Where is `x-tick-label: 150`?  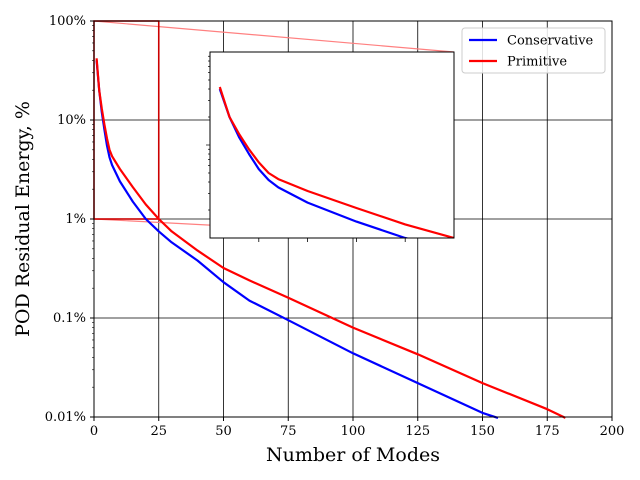
x-tick-label: 150 is located at coordinates (482, 431).